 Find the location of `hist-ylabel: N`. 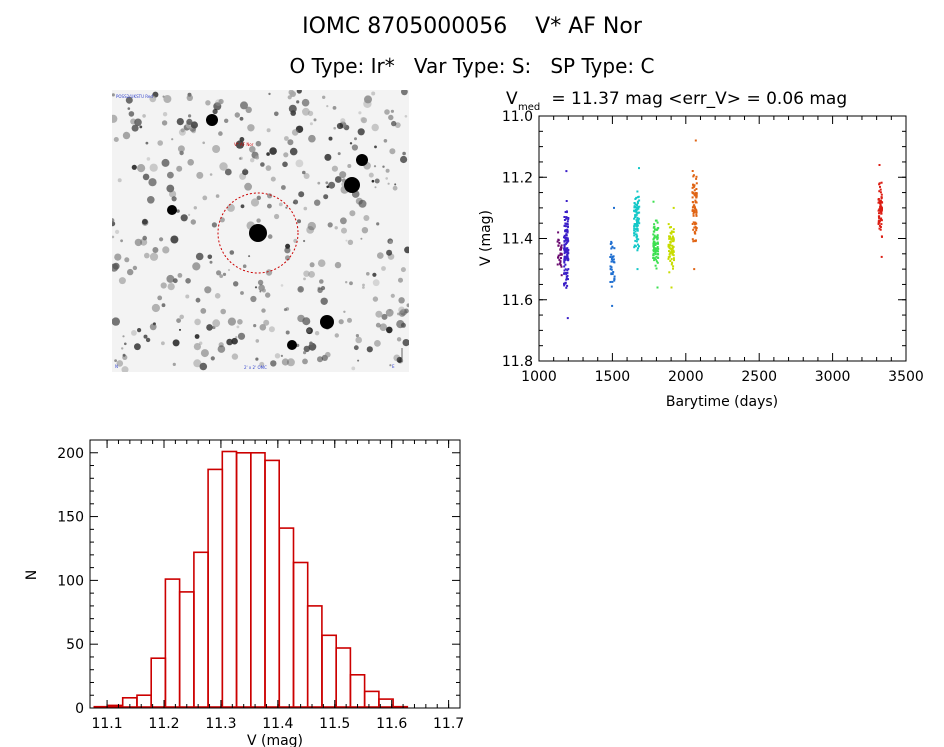

hist-ylabel: N is located at coordinates (32, 575).